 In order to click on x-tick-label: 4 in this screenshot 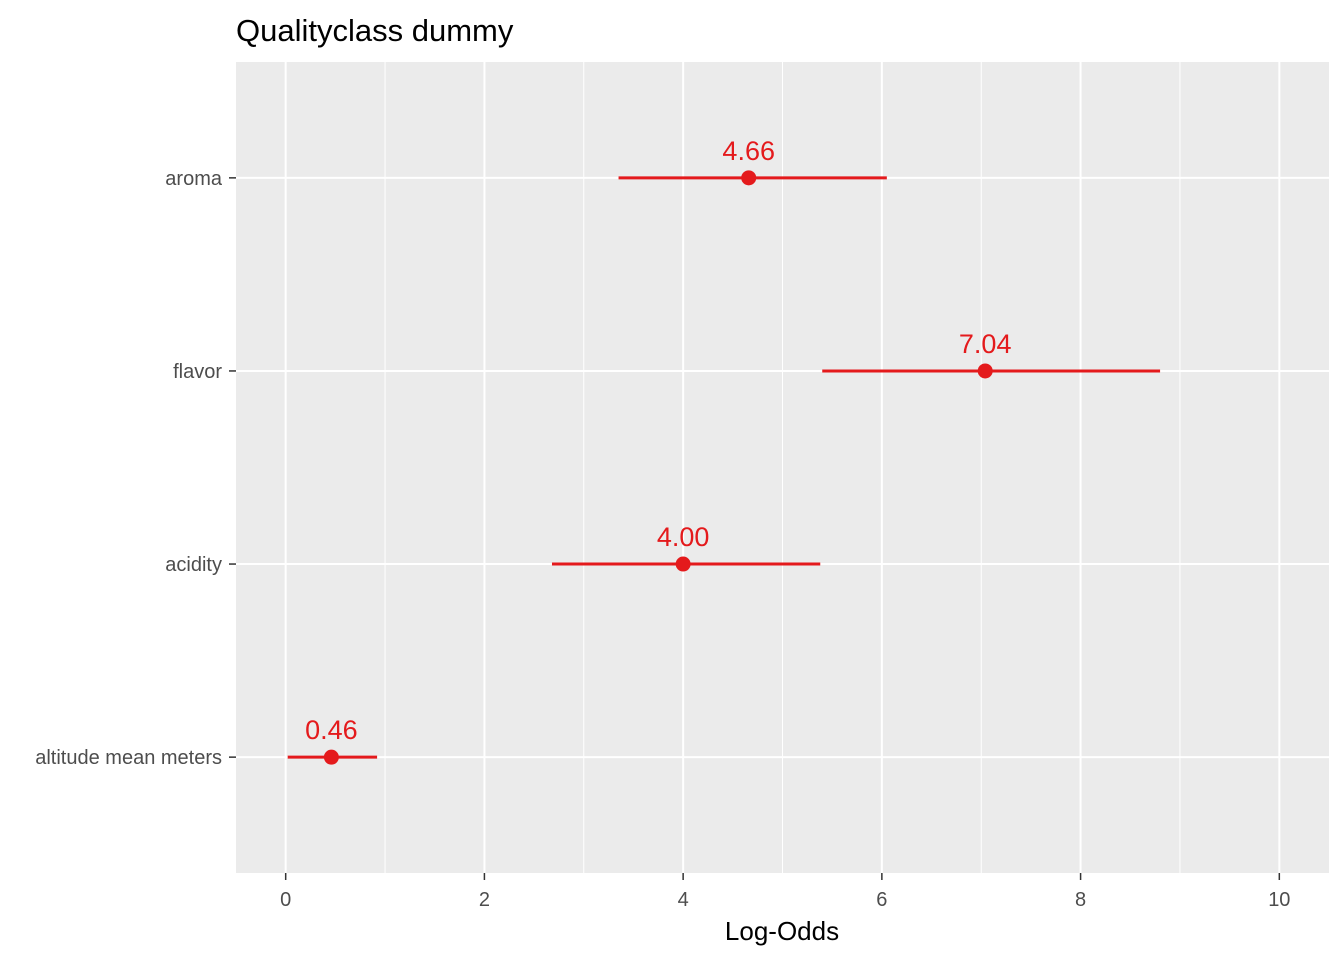, I will do `click(683, 900)`.